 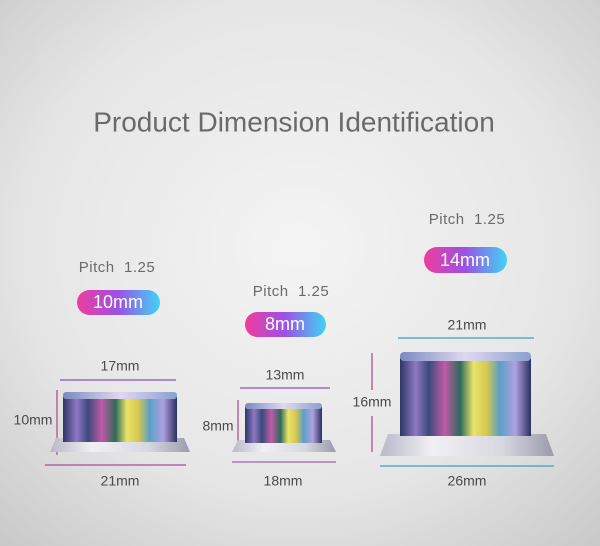 What do you see at coordinates (467, 481) in the screenshot?
I see `bottom-width: 26mm` at bounding box center [467, 481].